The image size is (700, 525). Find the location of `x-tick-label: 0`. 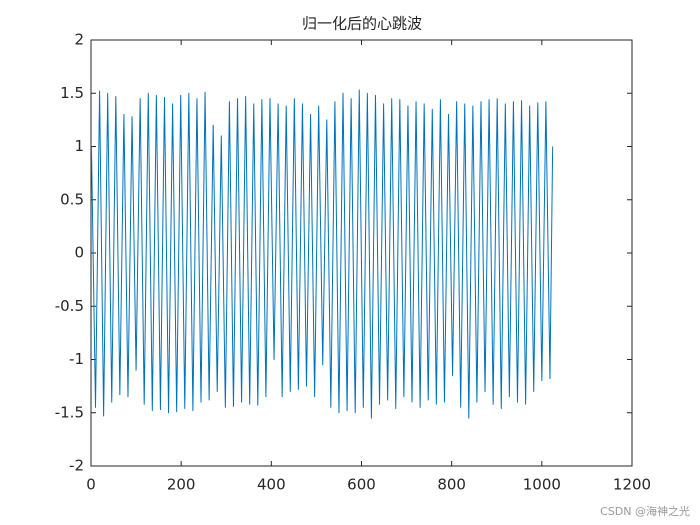

x-tick-label: 0 is located at coordinates (91, 485).